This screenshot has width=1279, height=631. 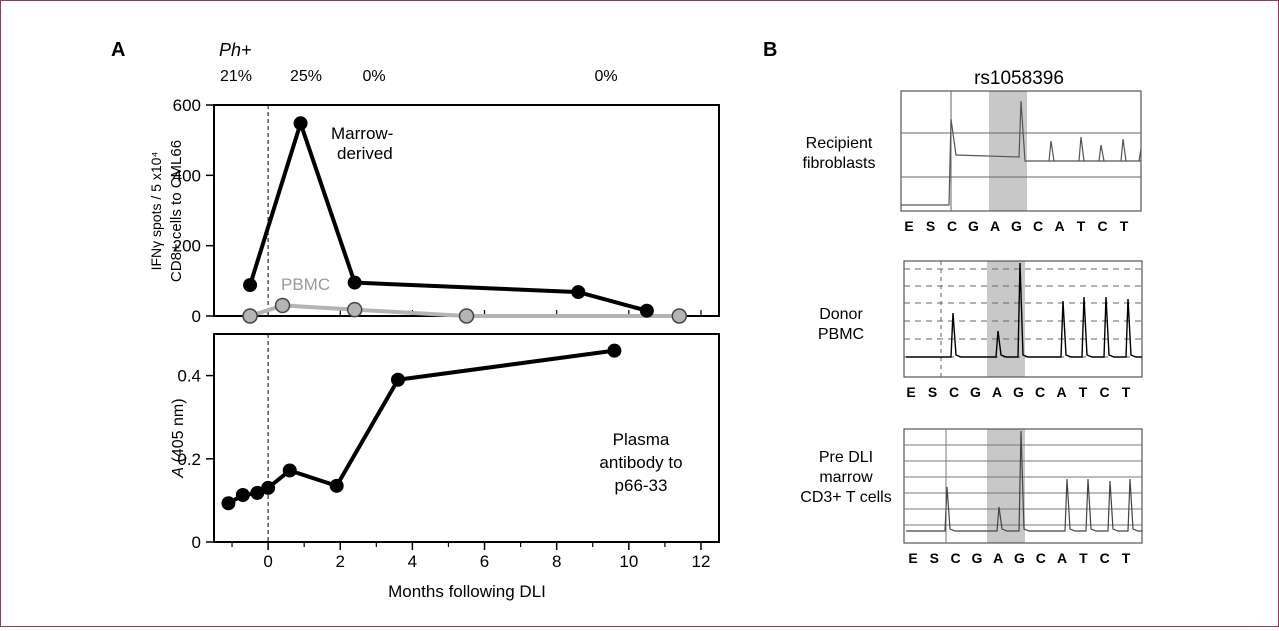 What do you see at coordinates (193, 211) in the screenshot?
I see `top-y-ticks: 0 200 400 600` at bounding box center [193, 211].